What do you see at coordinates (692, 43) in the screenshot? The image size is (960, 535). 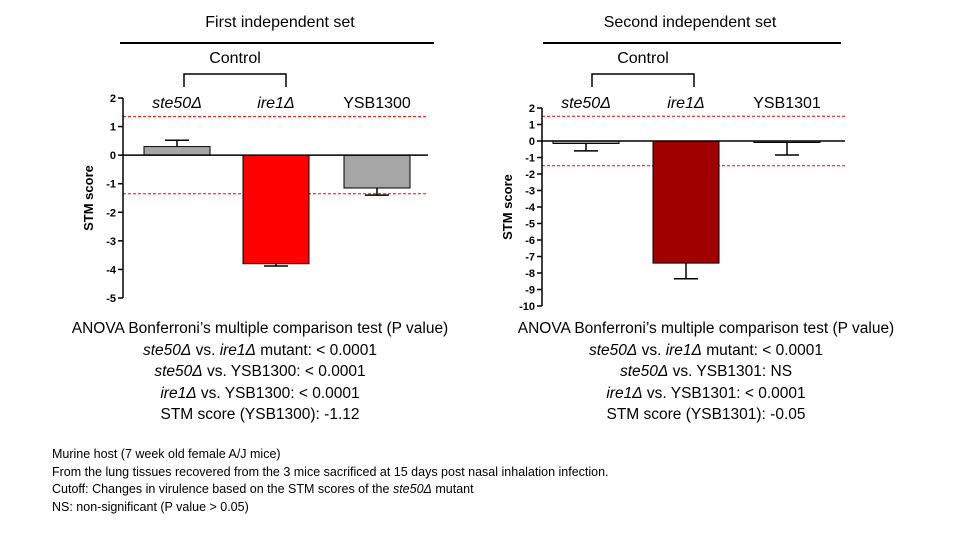 I see `second-set-rule` at bounding box center [692, 43].